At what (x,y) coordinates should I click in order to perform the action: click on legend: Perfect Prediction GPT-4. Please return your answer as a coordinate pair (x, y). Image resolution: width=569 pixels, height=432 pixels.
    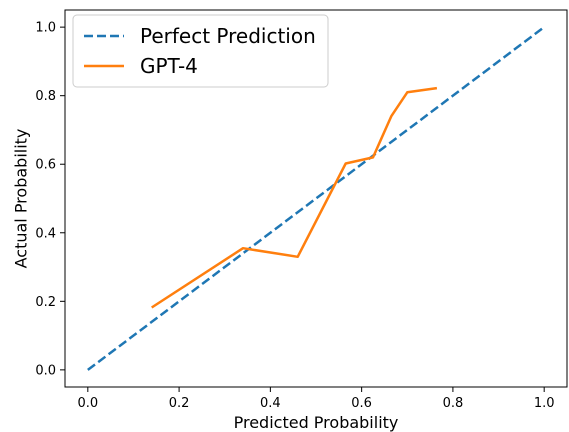
    Looking at the image, I should click on (200, 51).